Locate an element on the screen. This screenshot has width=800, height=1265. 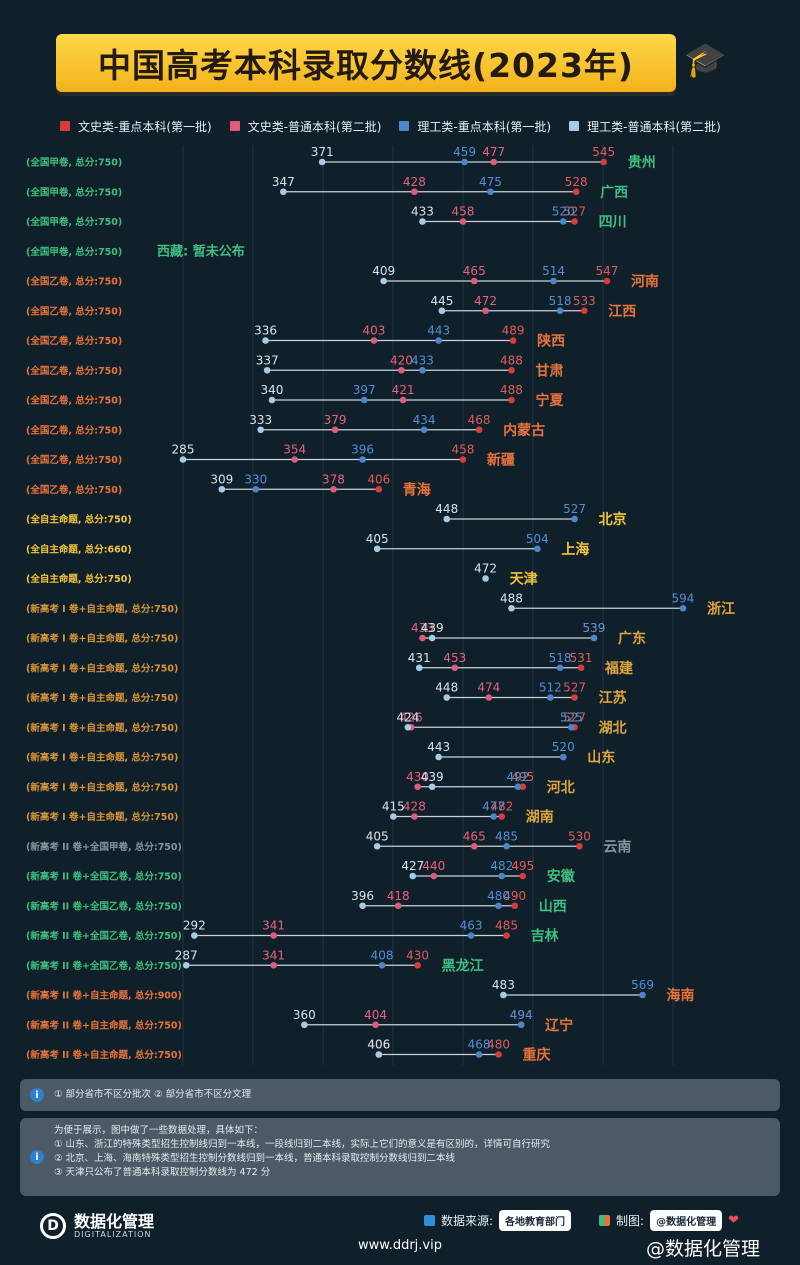
value-label: 430 is located at coordinates (417, 955).